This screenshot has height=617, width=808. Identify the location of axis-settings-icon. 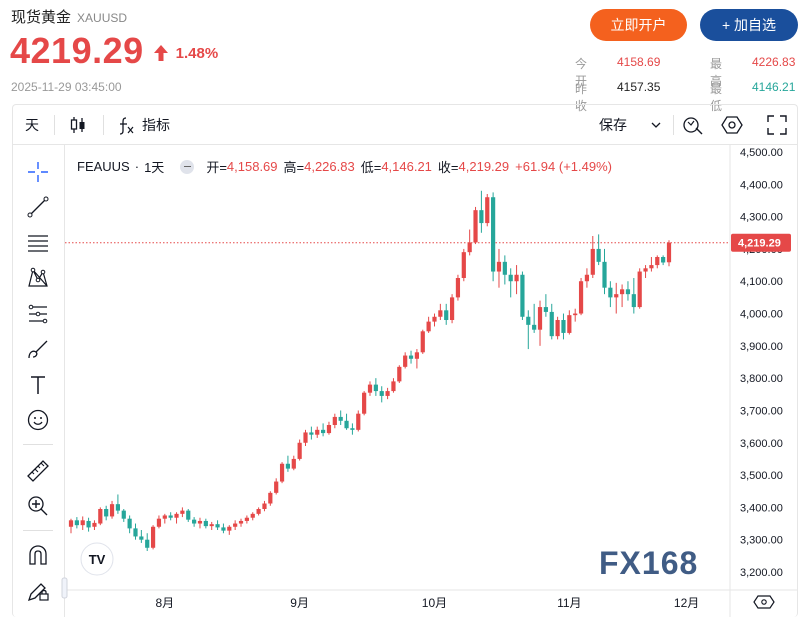
(764, 602).